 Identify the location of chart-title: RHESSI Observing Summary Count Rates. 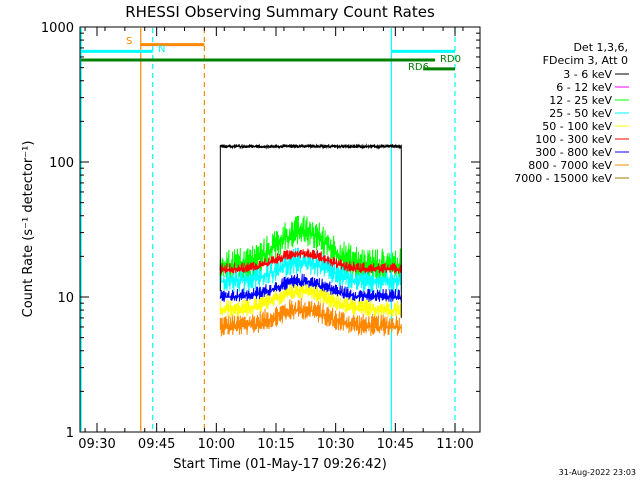
(280, 12).